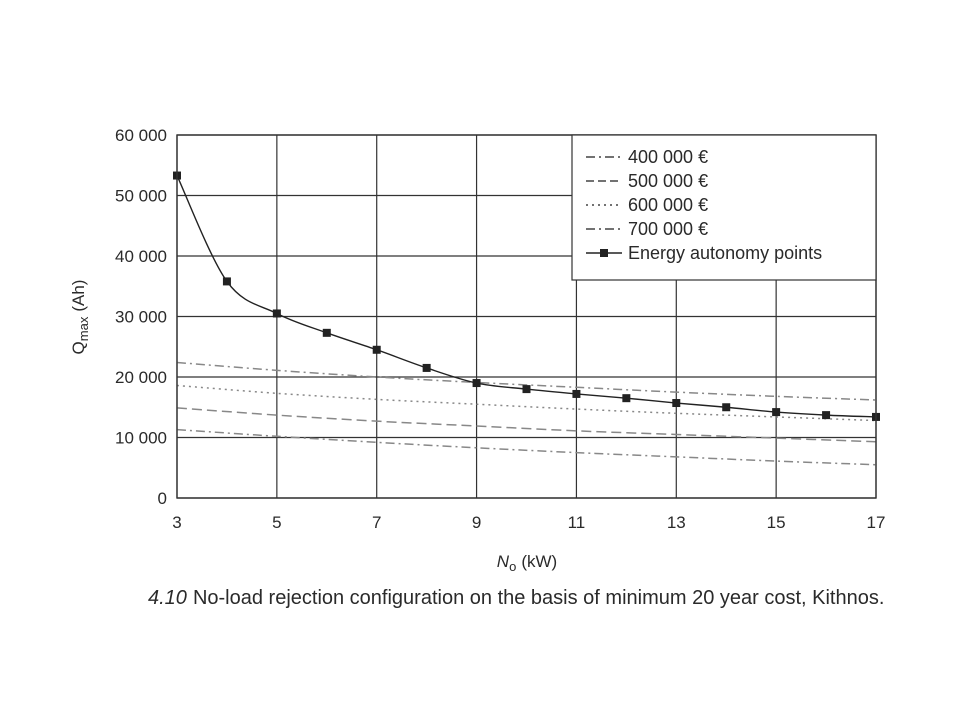  I want to click on x-axis-label-main: N, so click(503, 561).